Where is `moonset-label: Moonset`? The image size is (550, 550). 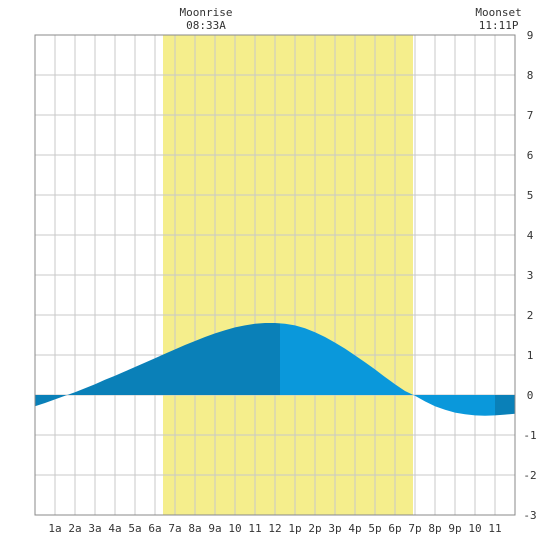 moonset-label: Moonset is located at coordinates (498, 12).